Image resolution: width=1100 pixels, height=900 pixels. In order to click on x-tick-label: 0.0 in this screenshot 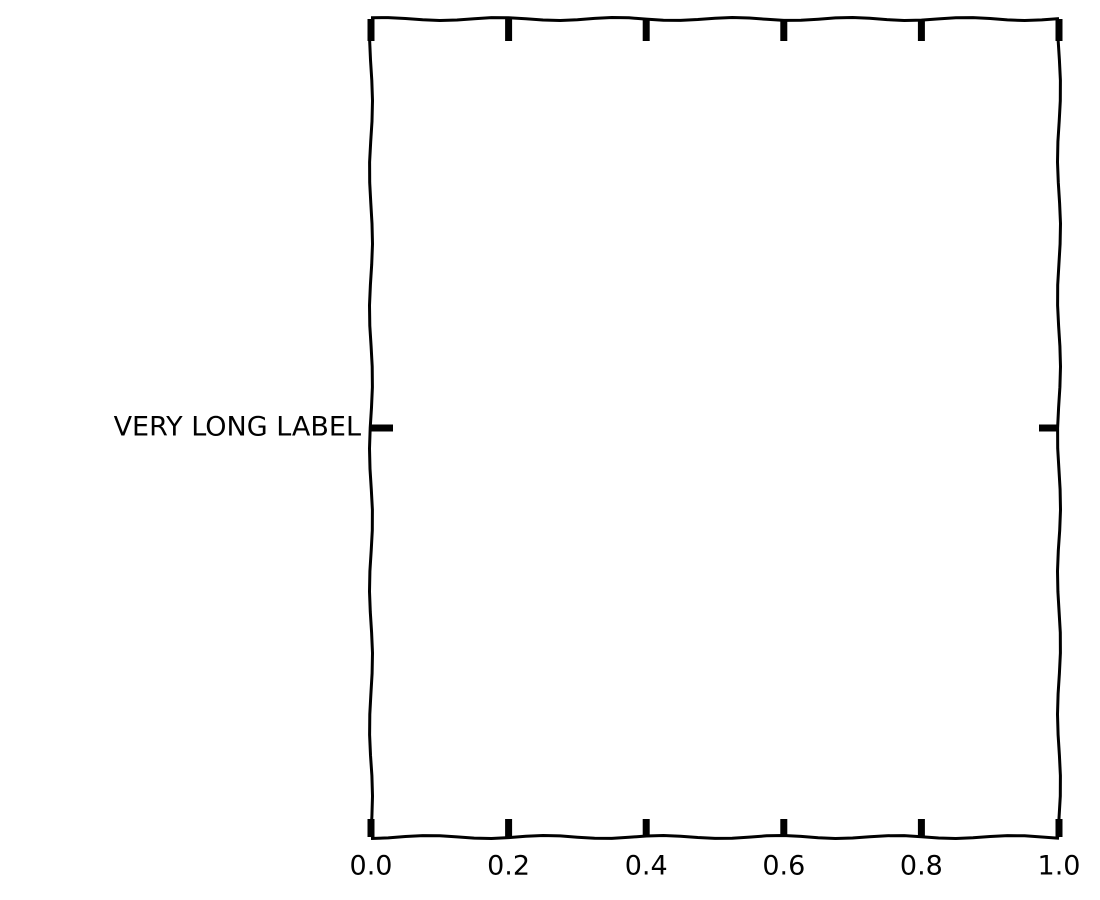, I will do `click(371, 866)`.